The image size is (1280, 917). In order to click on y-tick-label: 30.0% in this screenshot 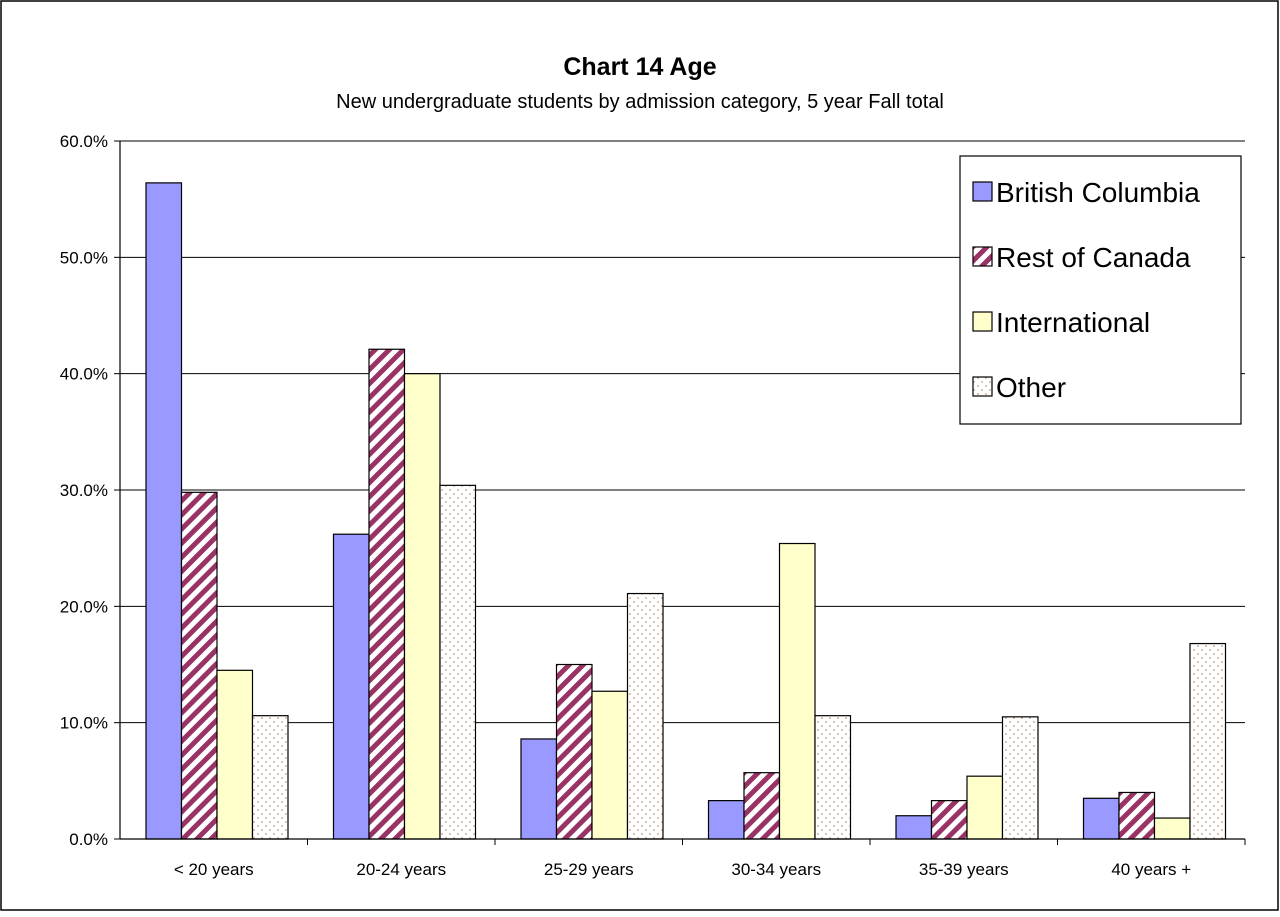, I will do `click(84, 490)`.